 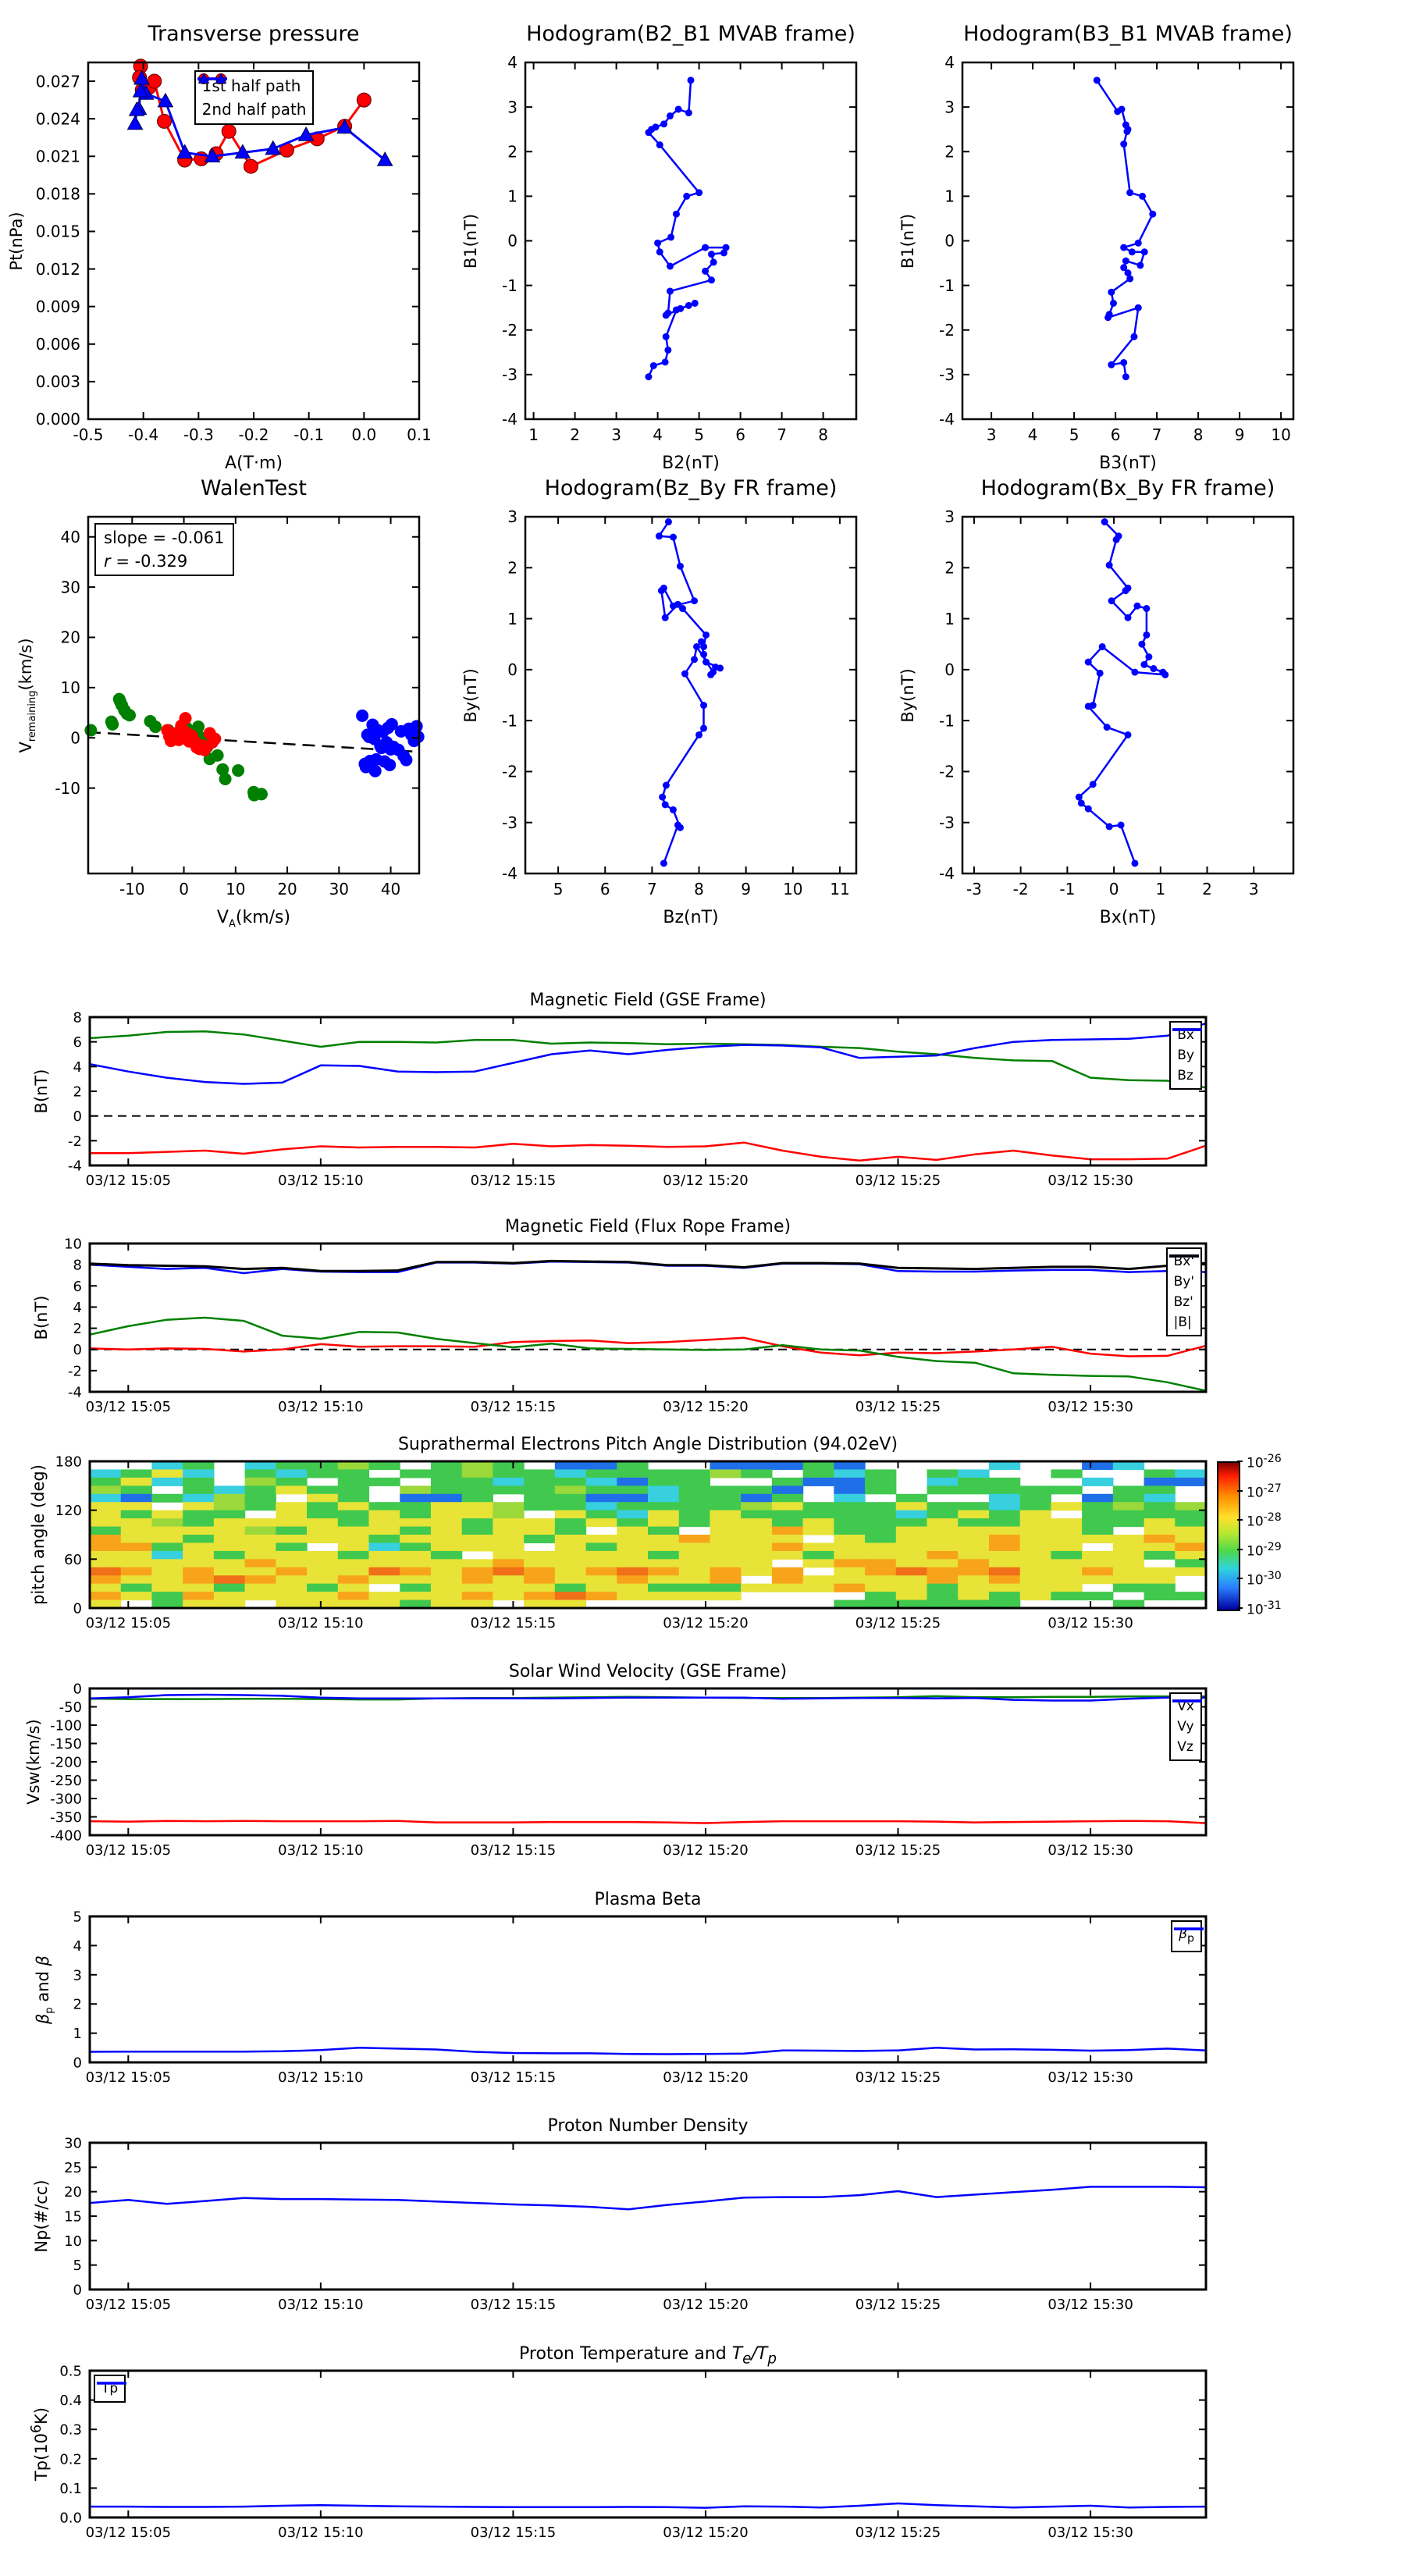 I want to click on hod1-frame, so click(x=691, y=241).